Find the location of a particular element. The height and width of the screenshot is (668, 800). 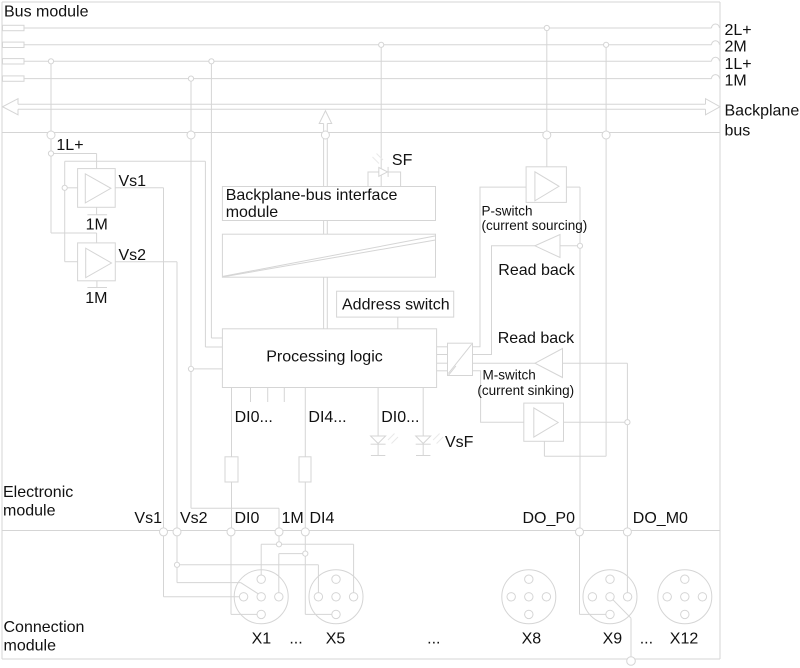

svg-text: Address switch is located at coordinates (396, 305).